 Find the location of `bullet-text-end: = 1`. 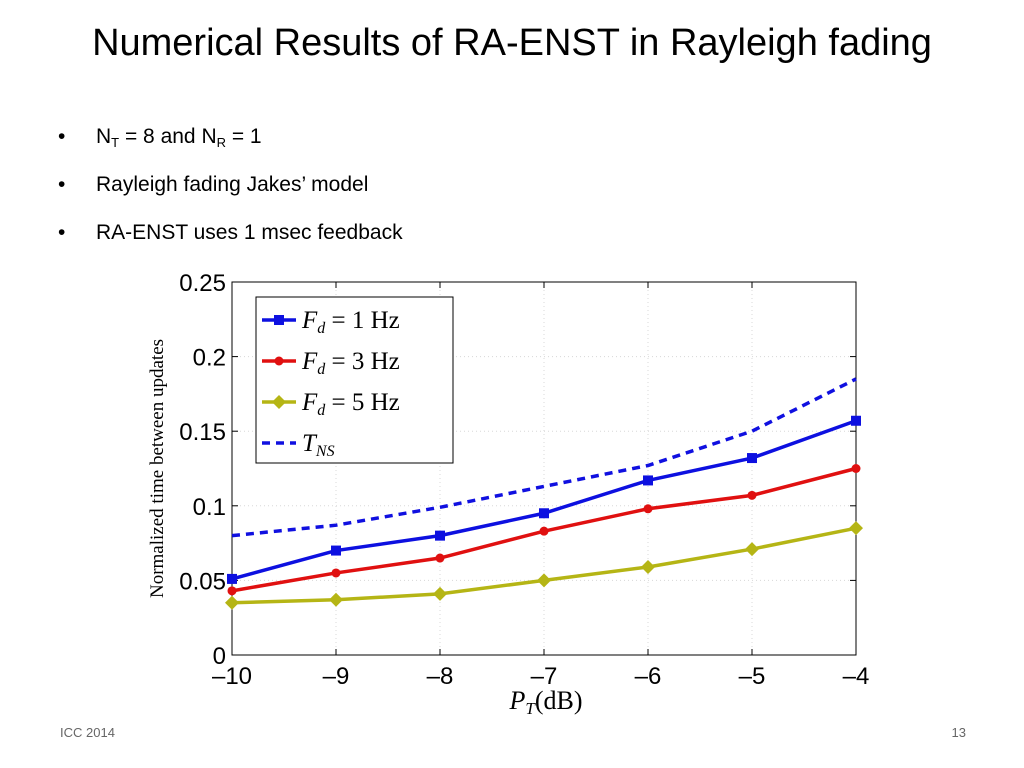

bullet-text-end: = 1 is located at coordinates (244, 136).